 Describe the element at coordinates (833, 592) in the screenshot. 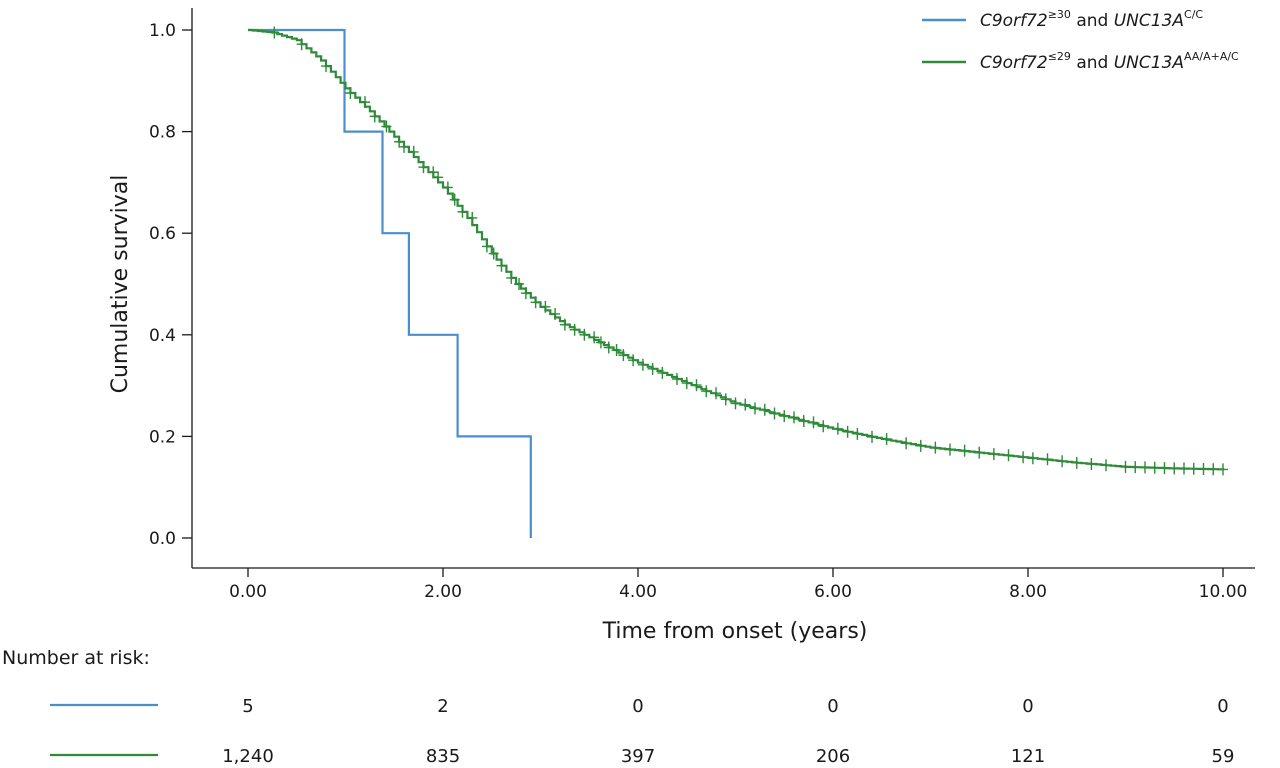

I see `x-tick-label: 6.00` at that location.